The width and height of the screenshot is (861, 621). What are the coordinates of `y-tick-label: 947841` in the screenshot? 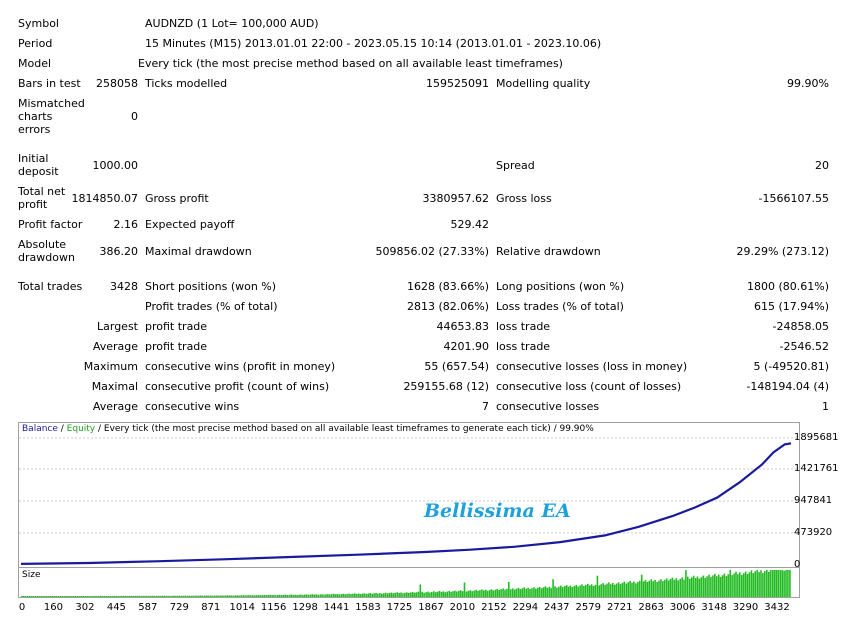 It's located at (813, 500).